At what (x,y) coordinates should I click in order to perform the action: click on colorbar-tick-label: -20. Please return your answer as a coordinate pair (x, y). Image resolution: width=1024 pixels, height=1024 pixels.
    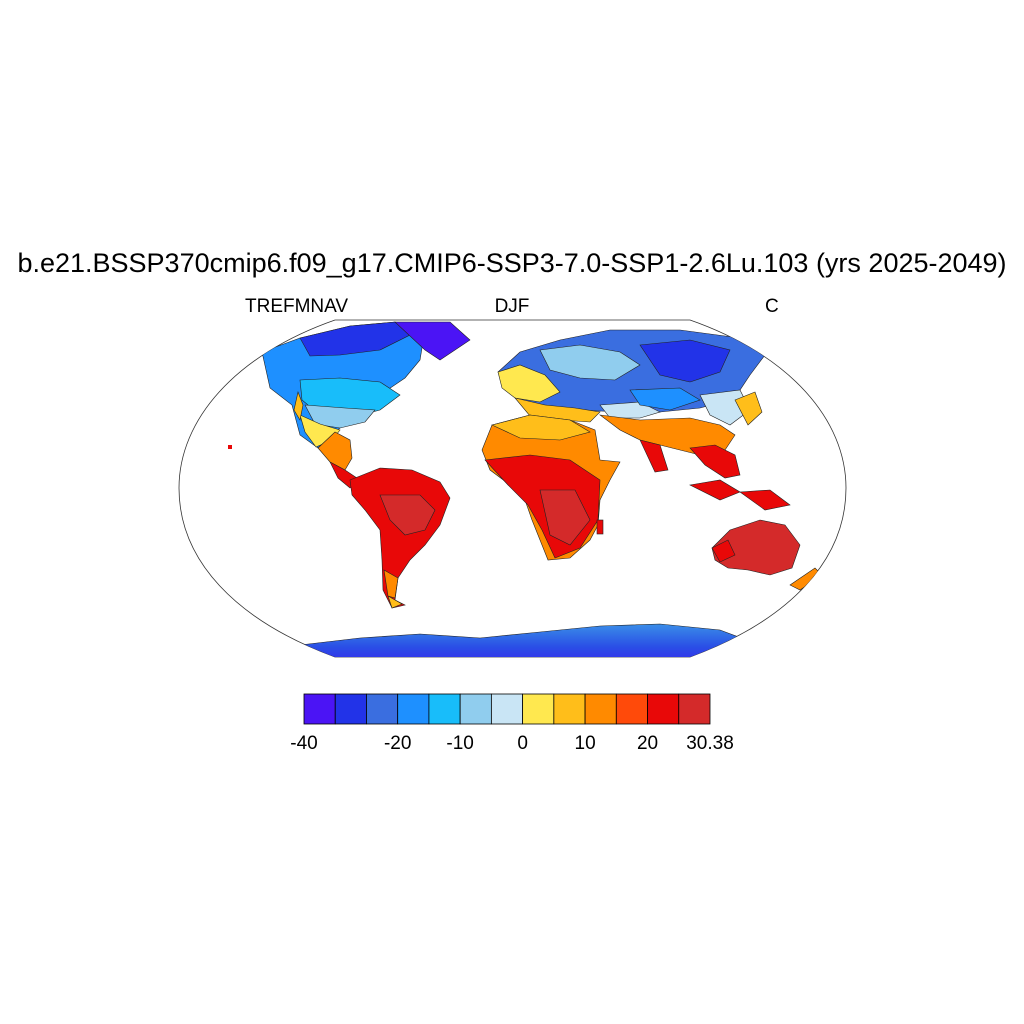
    Looking at the image, I should click on (397, 743).